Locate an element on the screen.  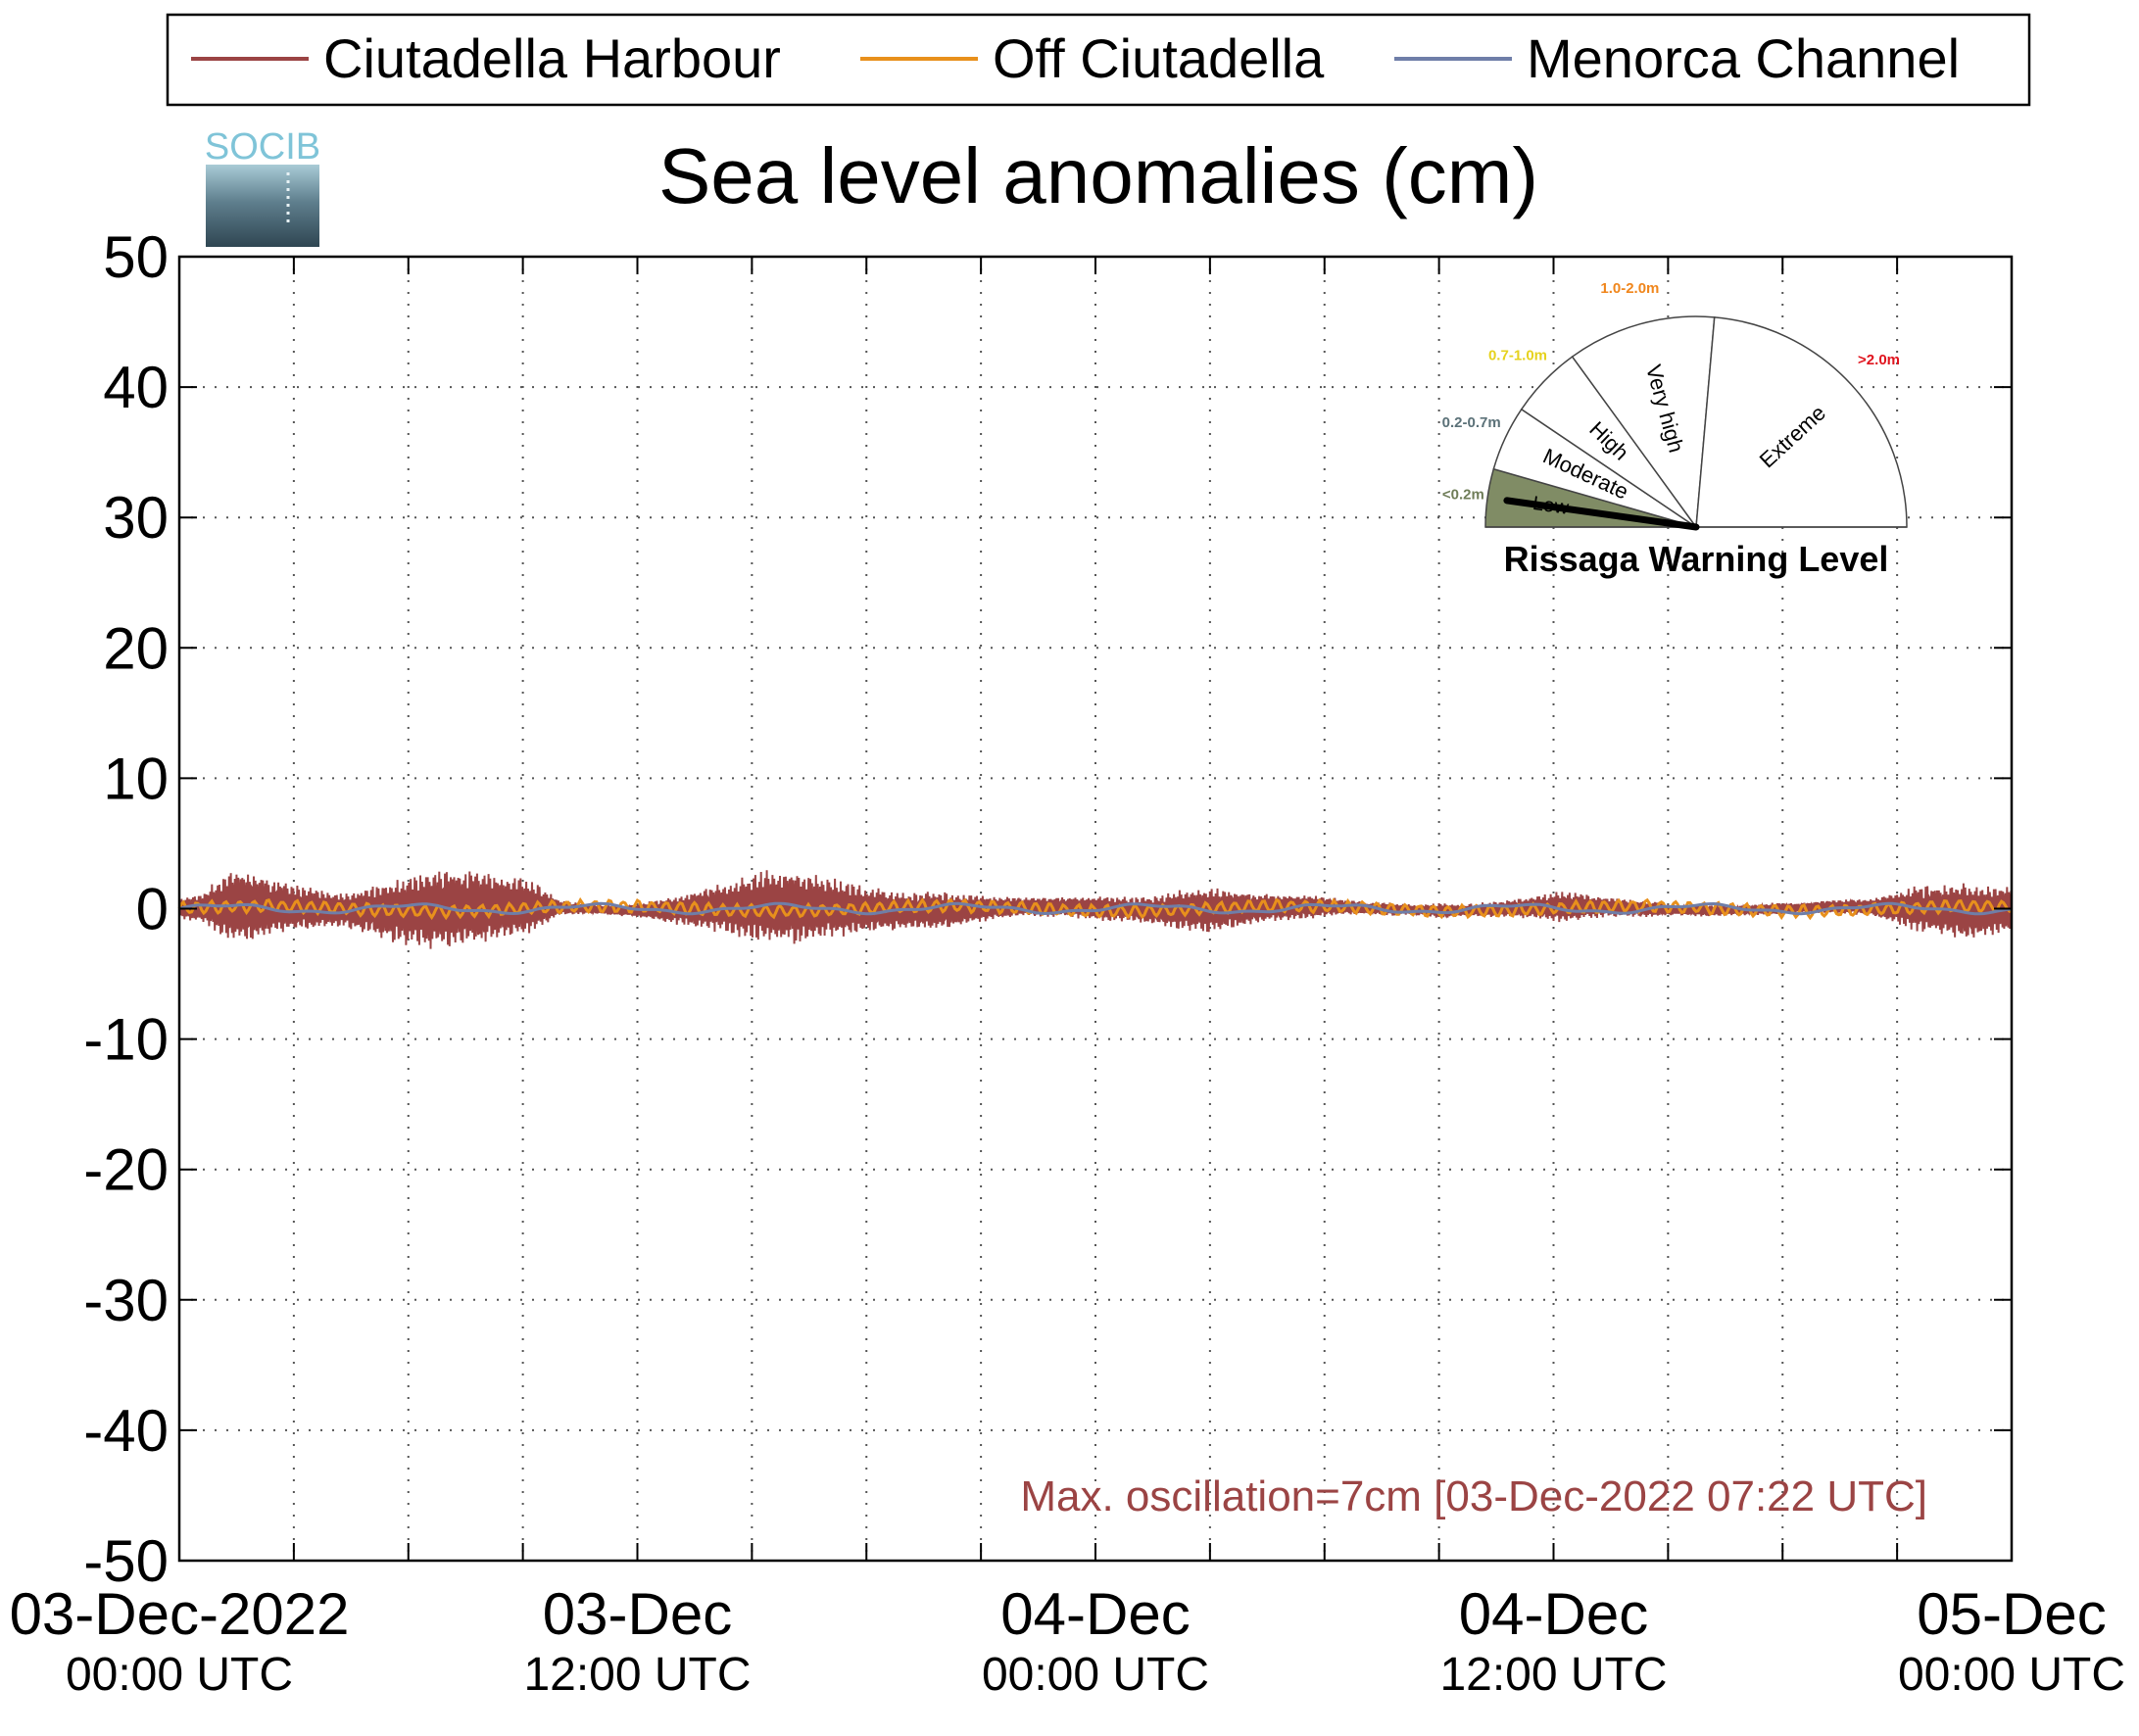
x-tick-label-date-2: 04-Dec is located at coordinates (1095, 1614).